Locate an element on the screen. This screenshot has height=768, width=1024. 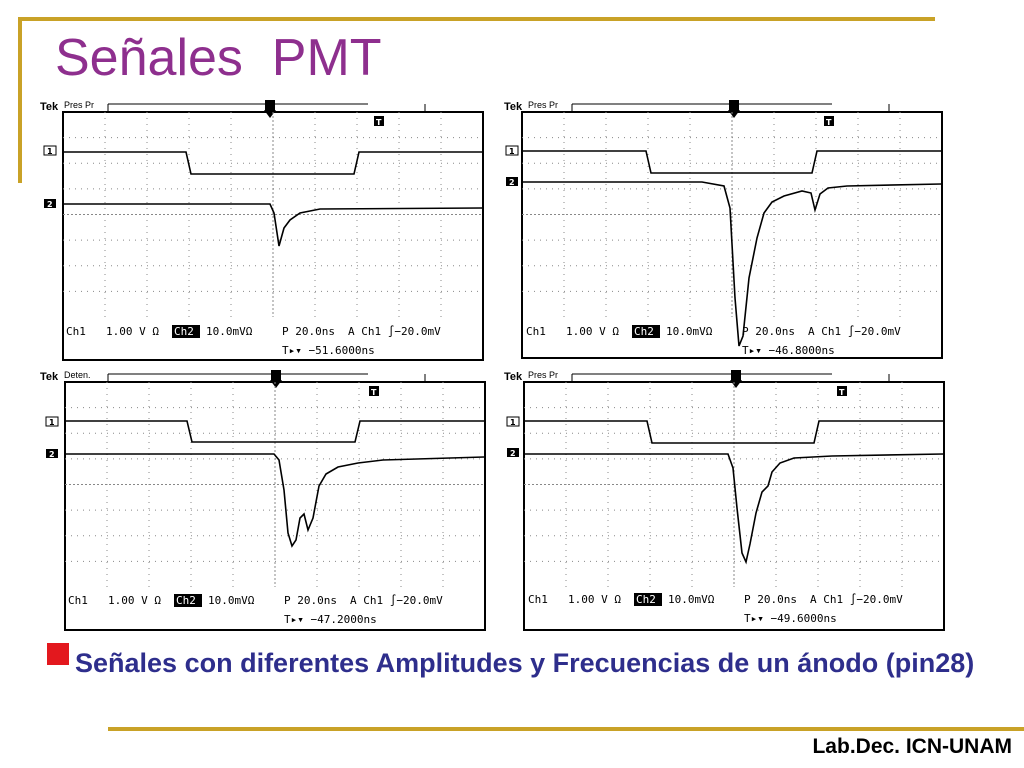
scope-delay: T▸▾ −47.2000ns is located at coordinates (330, 619).